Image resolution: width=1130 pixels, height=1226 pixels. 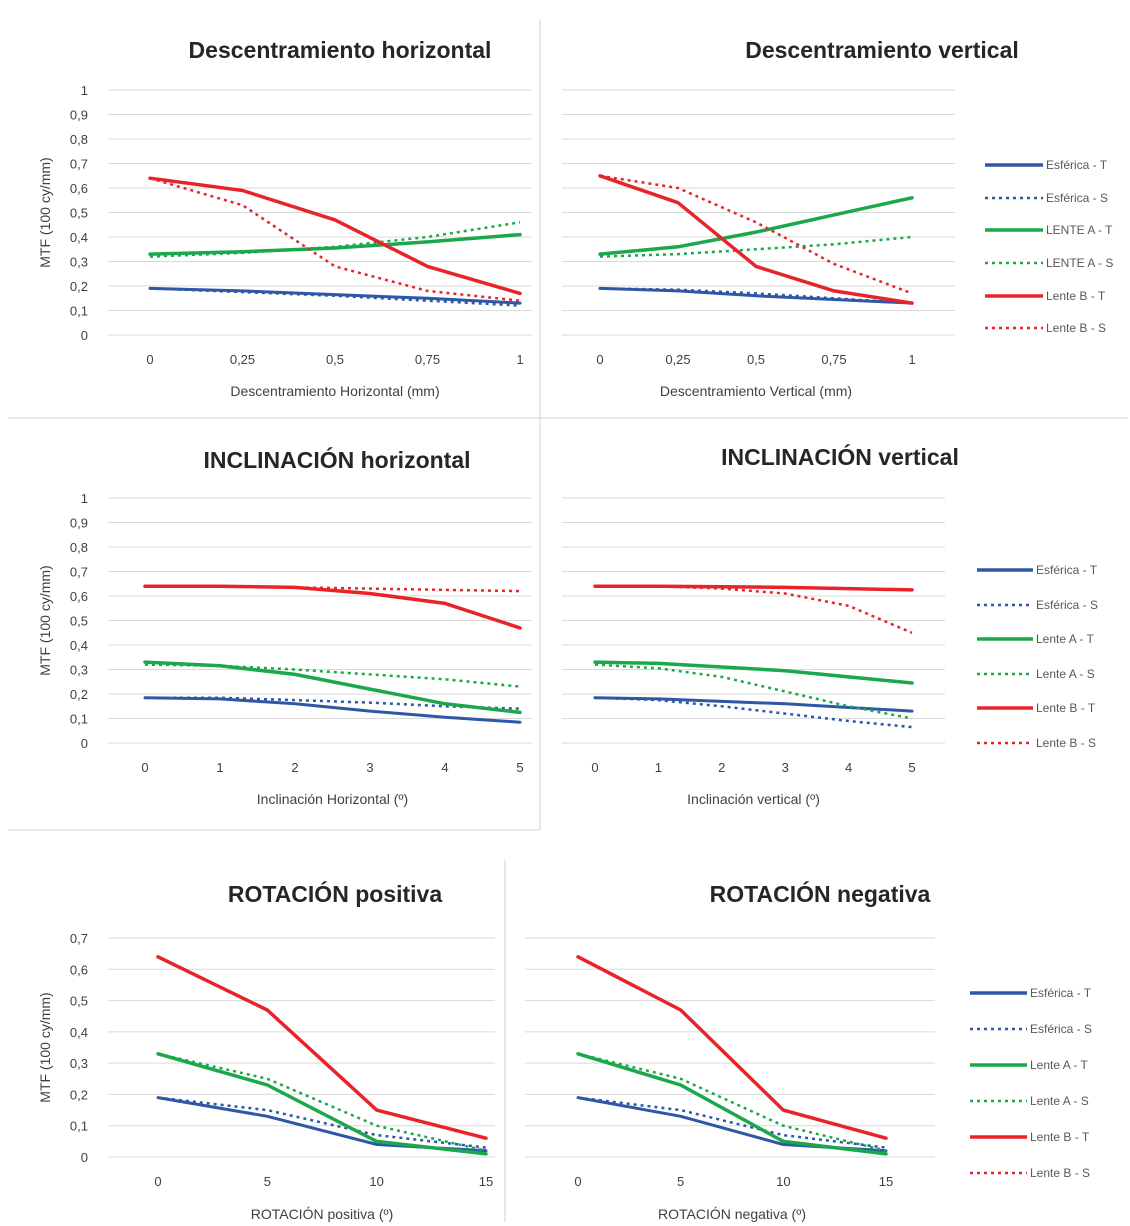 I want to click on chart-title: ROTACIÓN positiva, so click(x=335, y=893).